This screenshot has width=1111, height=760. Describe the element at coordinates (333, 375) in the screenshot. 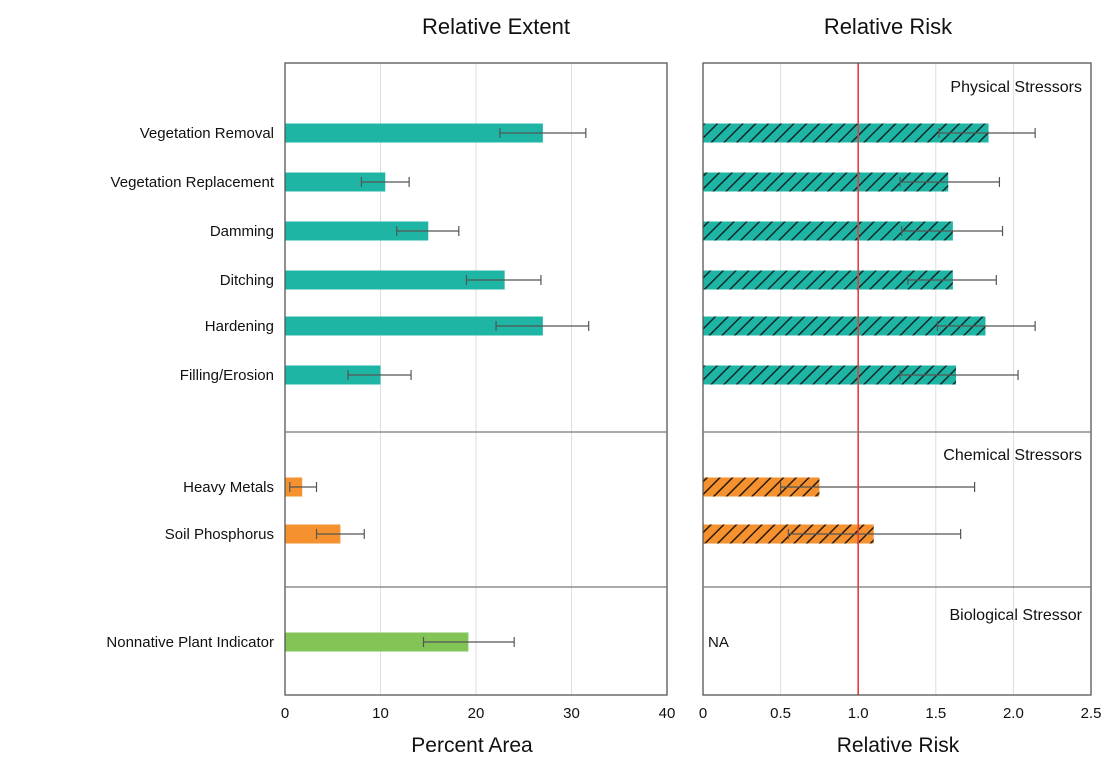

I see `extent-bar-filling-erosion` at that location.